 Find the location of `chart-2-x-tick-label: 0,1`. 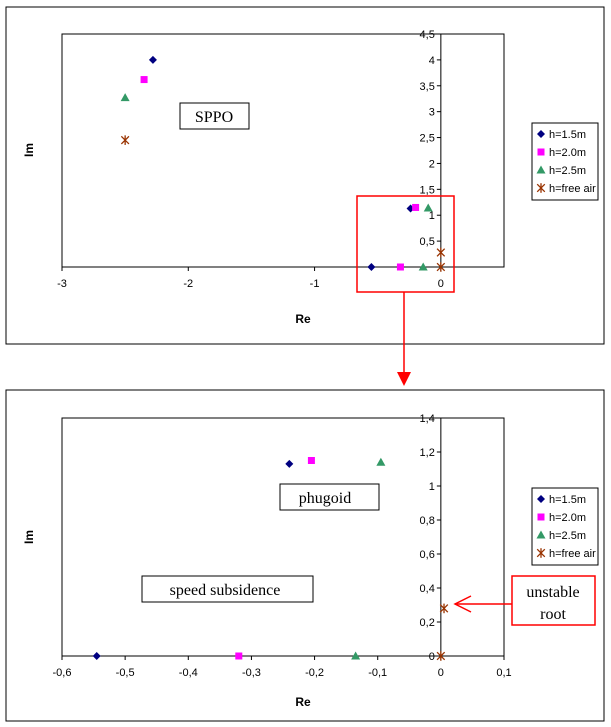

chart-2-x-tick-label: 0,1 is located at coordinates (503, 673).